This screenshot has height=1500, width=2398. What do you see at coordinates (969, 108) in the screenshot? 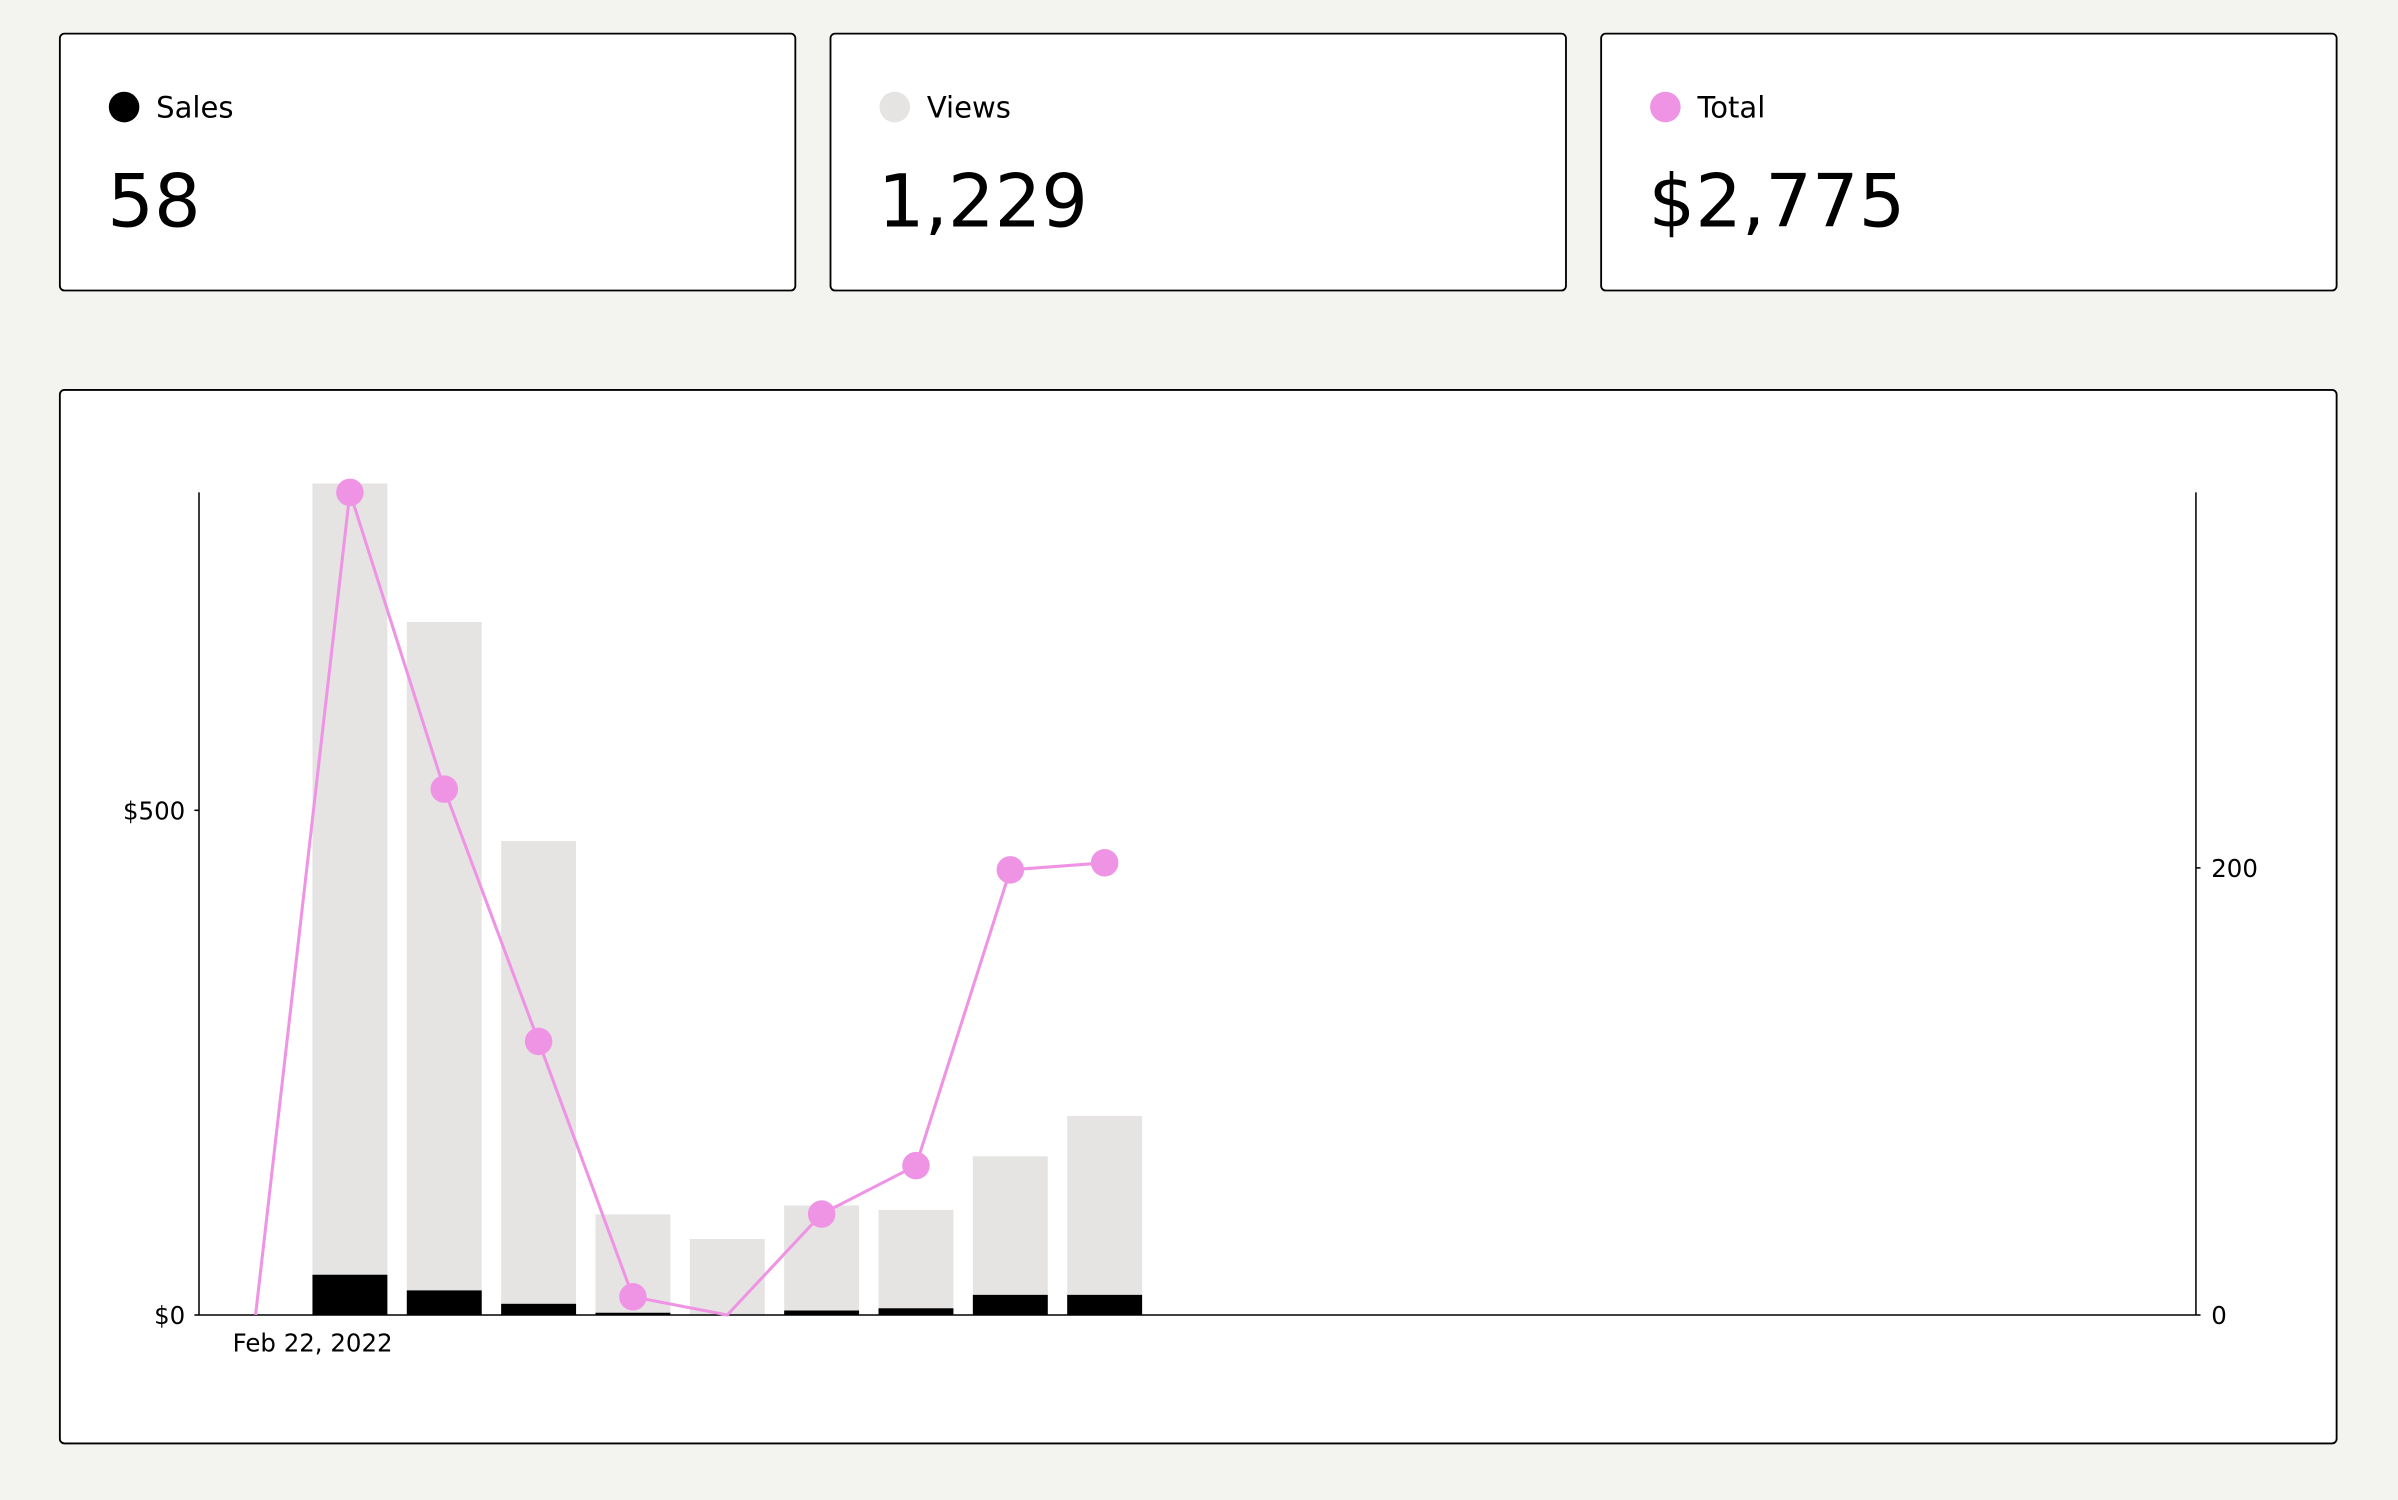
I see `card-label: Views` at bounding box center [969, 108].